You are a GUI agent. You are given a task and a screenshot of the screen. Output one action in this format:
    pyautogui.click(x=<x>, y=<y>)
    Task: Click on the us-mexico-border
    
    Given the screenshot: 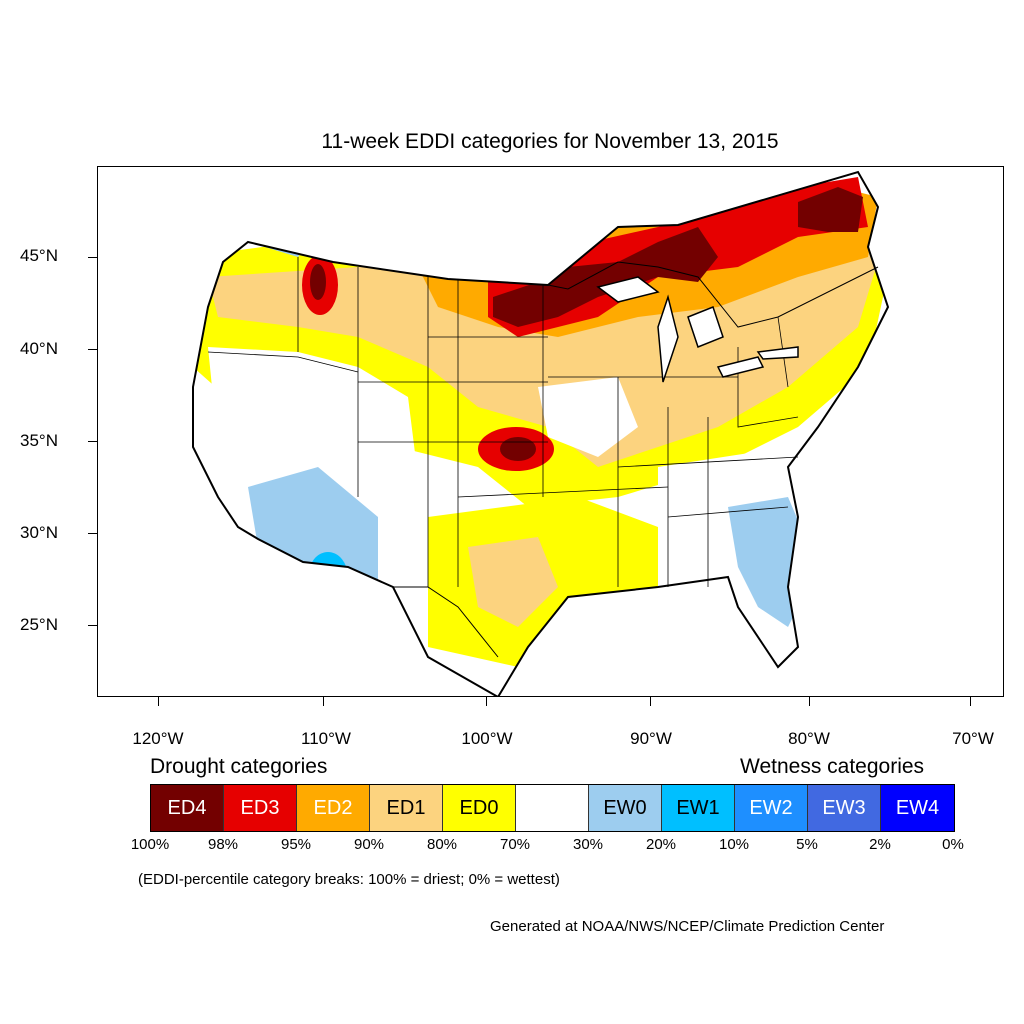 What is the action you would take?
    pyautogui.click(x=378, y=598)
    